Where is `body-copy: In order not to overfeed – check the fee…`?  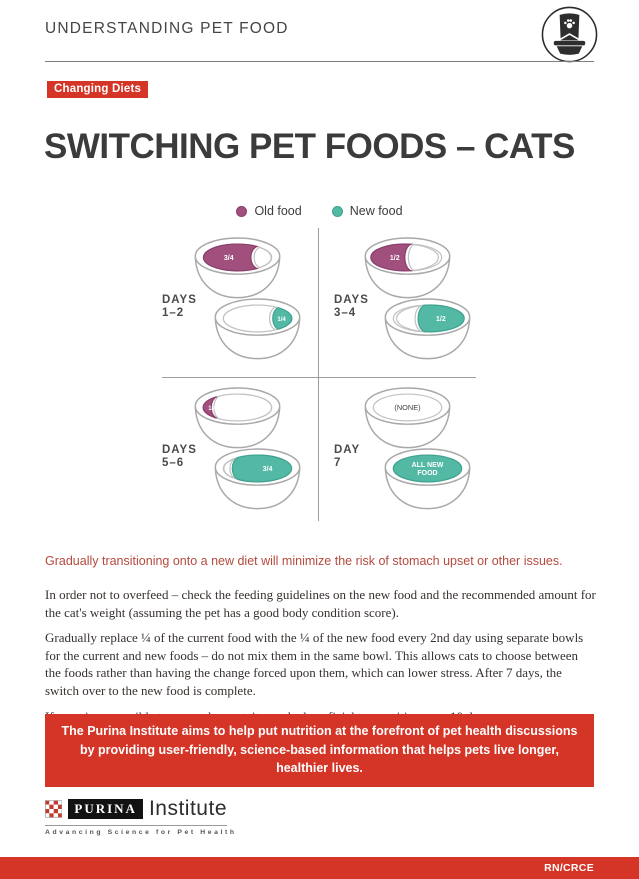
body-copy: In order not to overfeed – check the fee… is located at coordinates (321, 659).